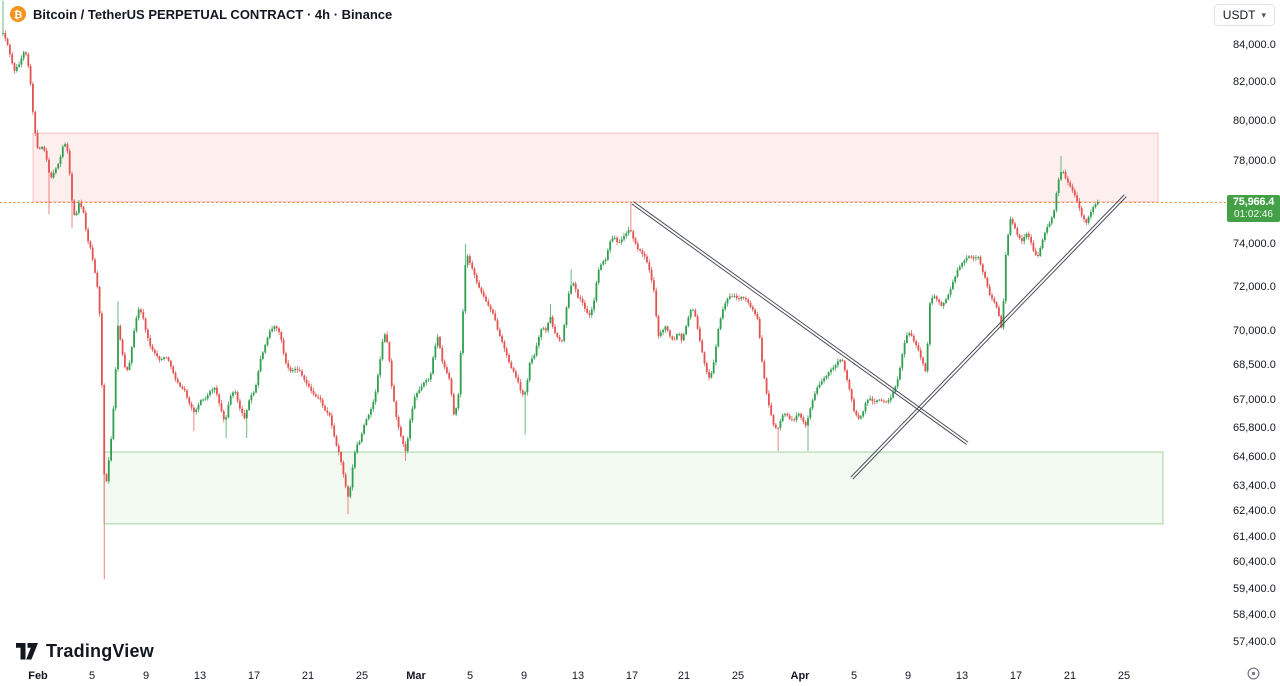 This screenshot has width=1280, height=686. Describe the element at coordinates (1263, 14) in the screenshot. I see `chevron-down-icon: ▾` at that location.